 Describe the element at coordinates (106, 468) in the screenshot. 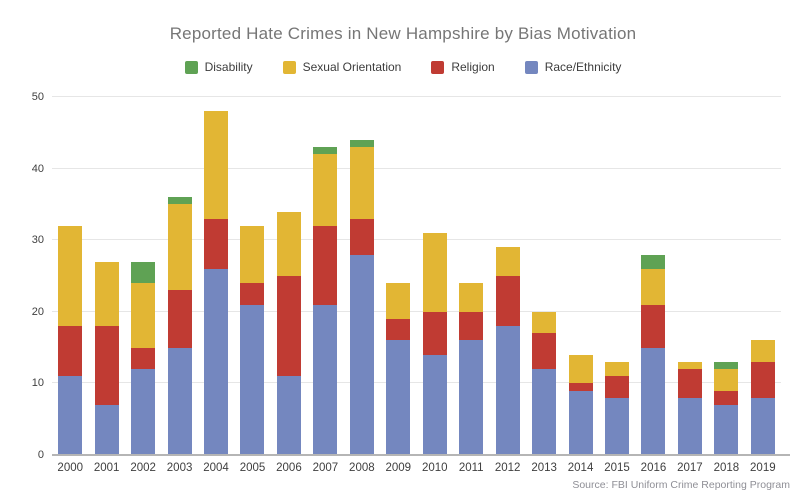

I see `x-tick-label: 2001` at that location.